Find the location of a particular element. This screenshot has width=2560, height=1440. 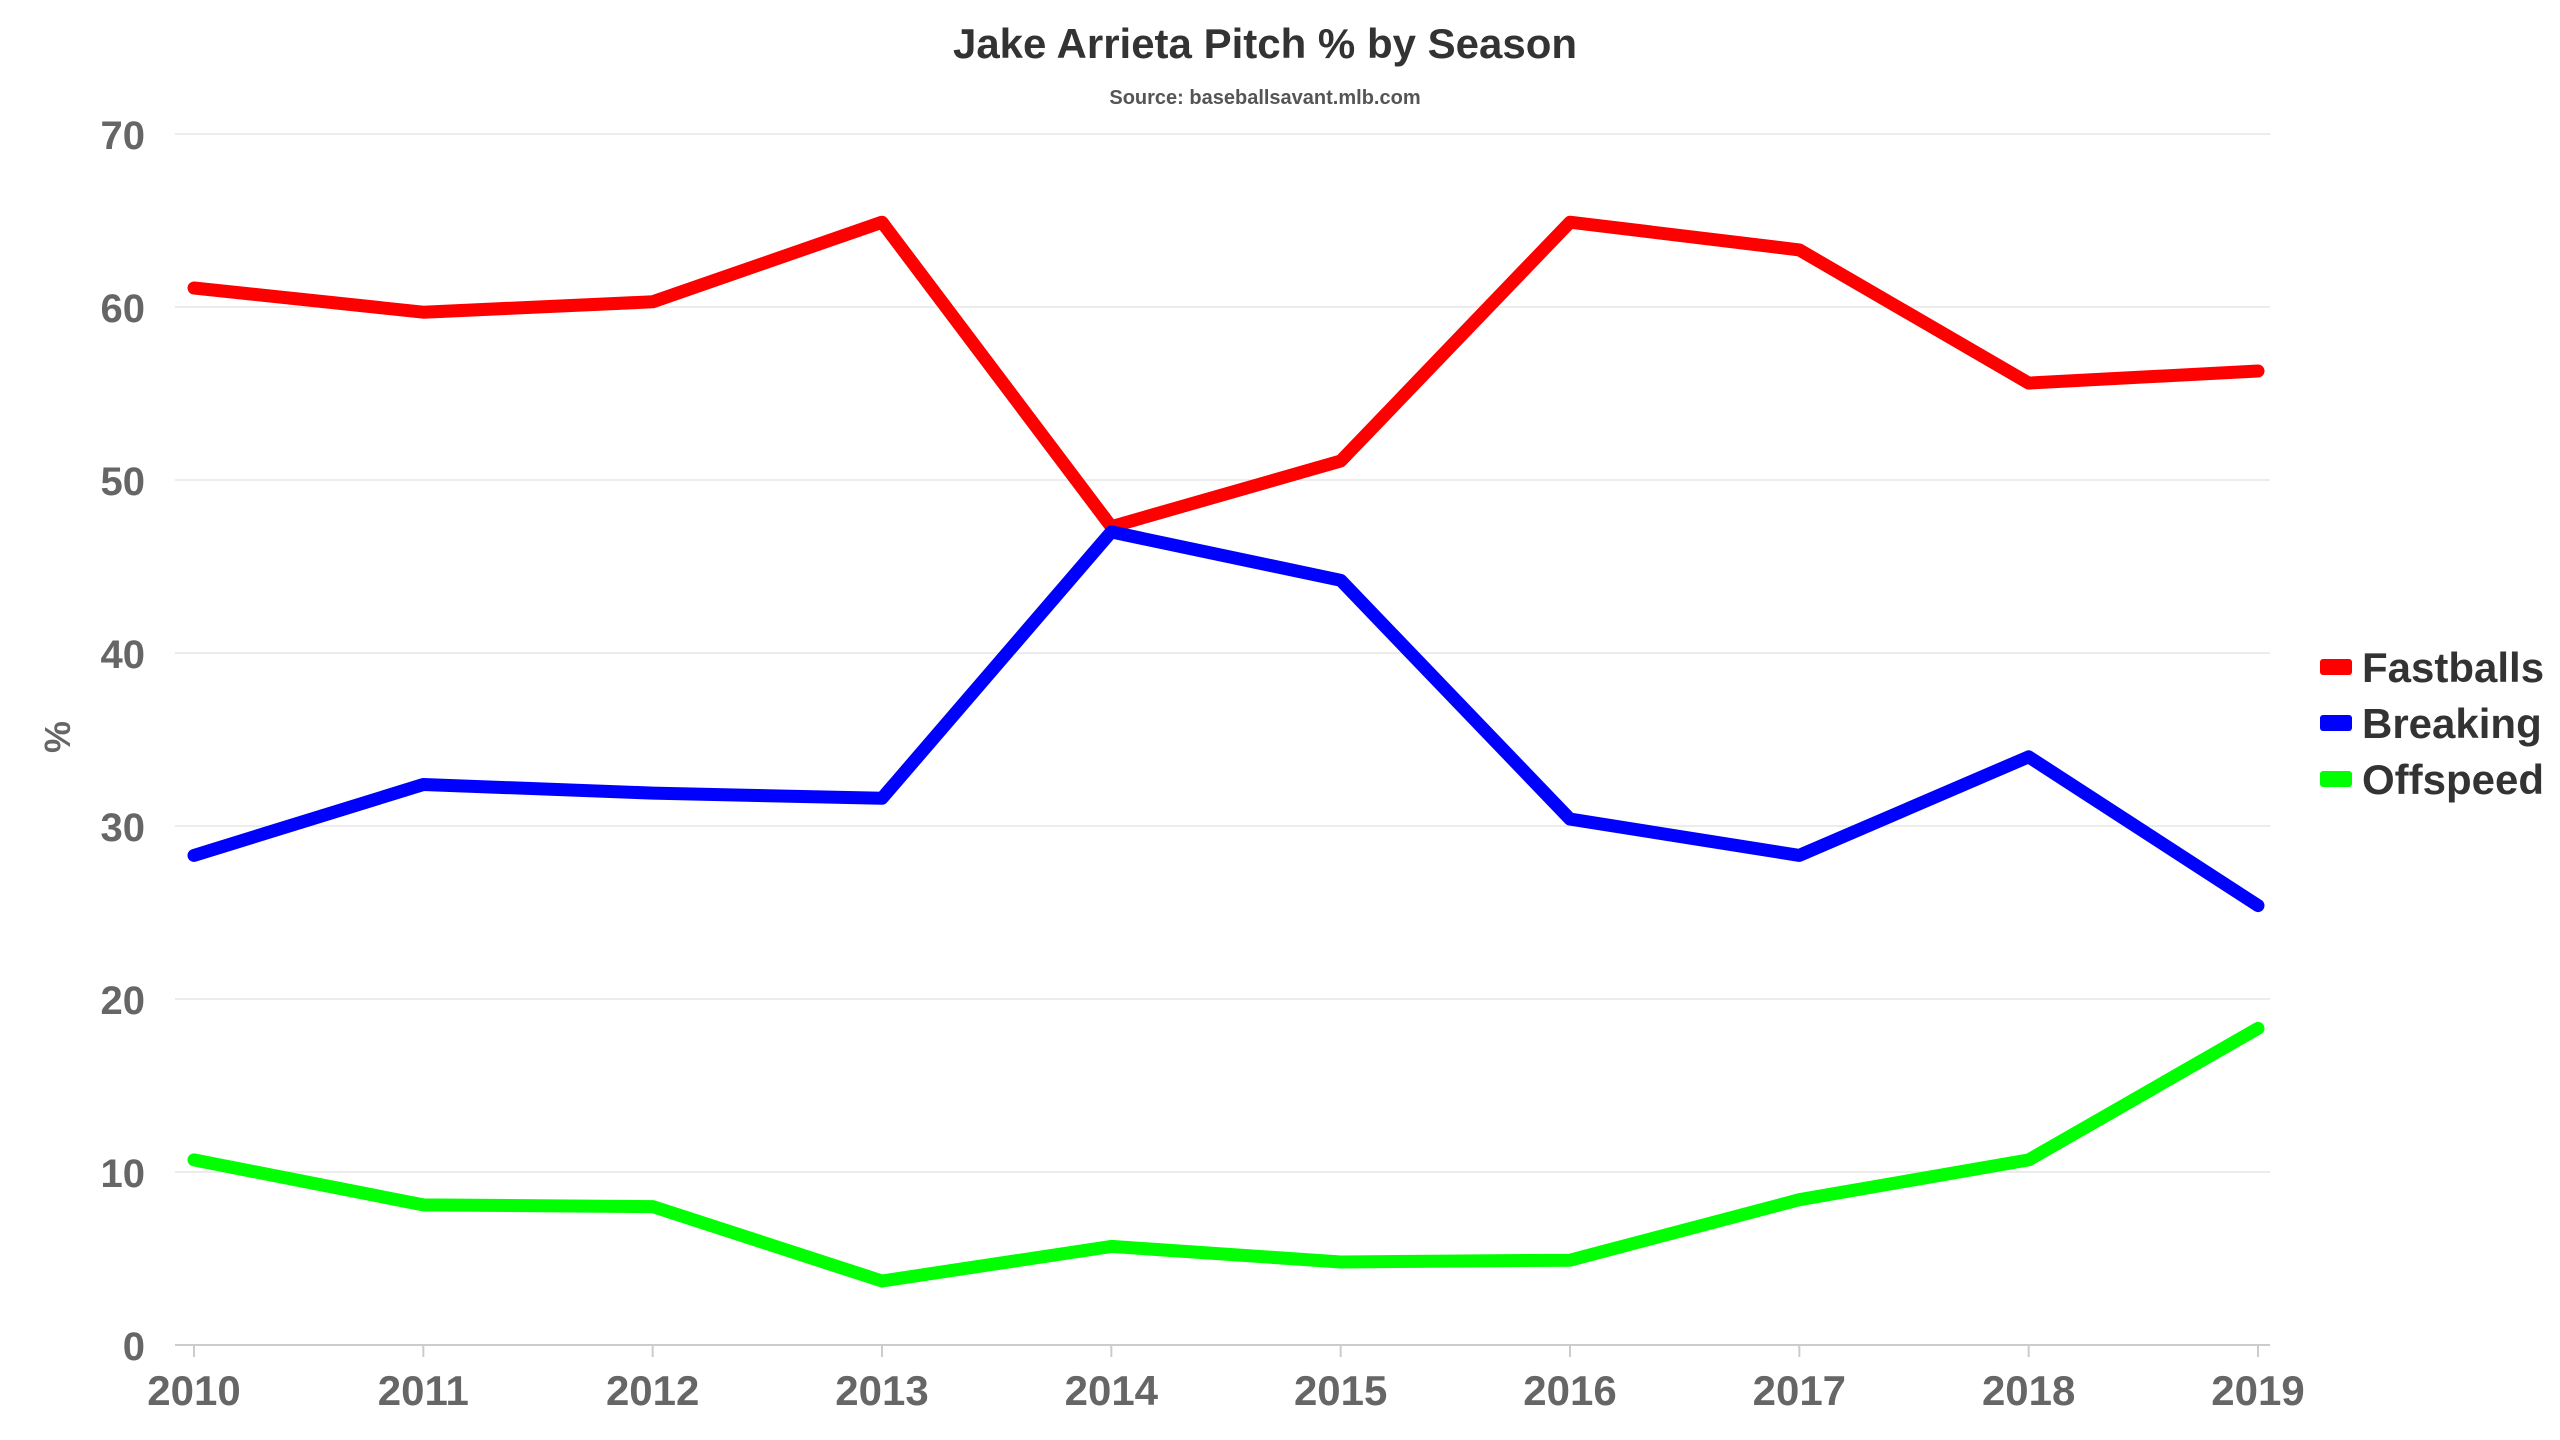

x-tick-label: 2018 is located at coordinates (2028, 1390).